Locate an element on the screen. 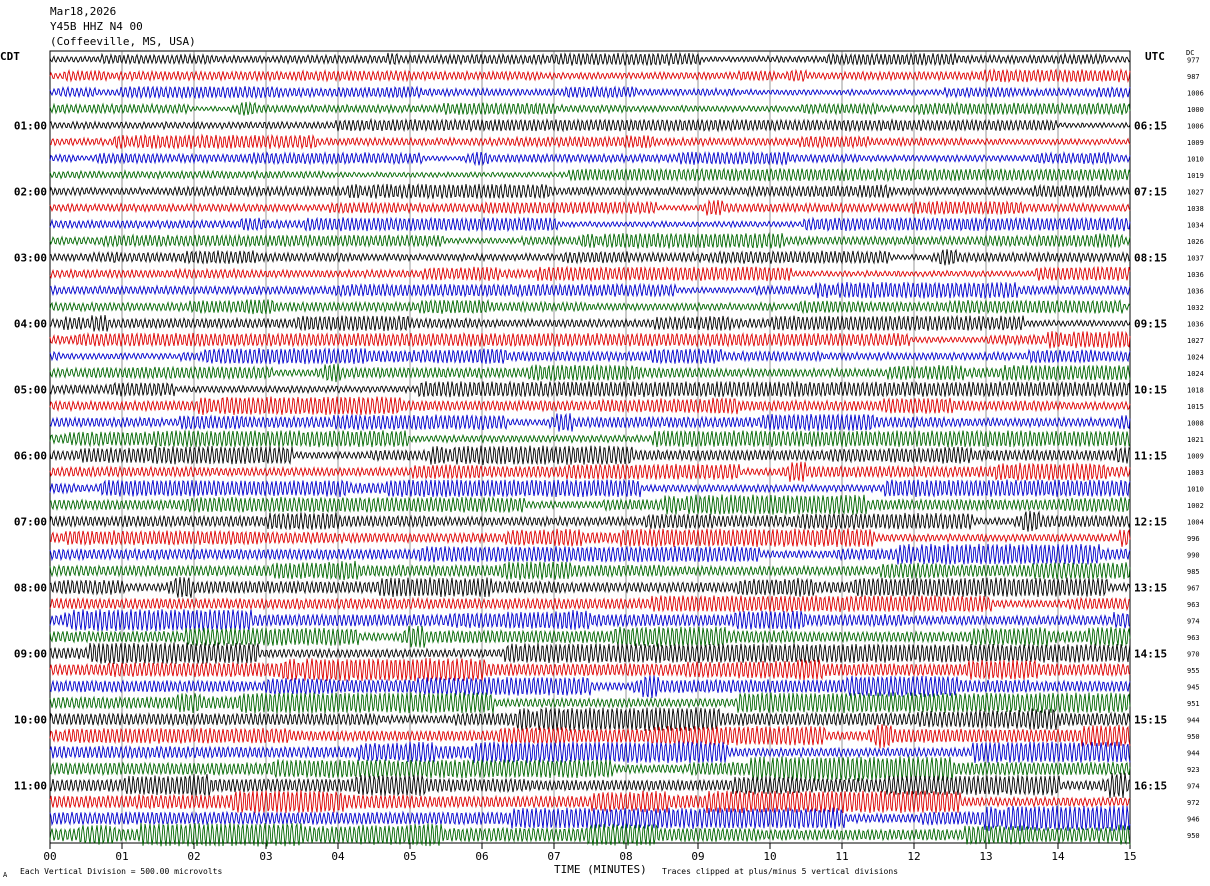 The image size is (1210, 886). x-tick-label: 01 is located at coordinates (121, 856).